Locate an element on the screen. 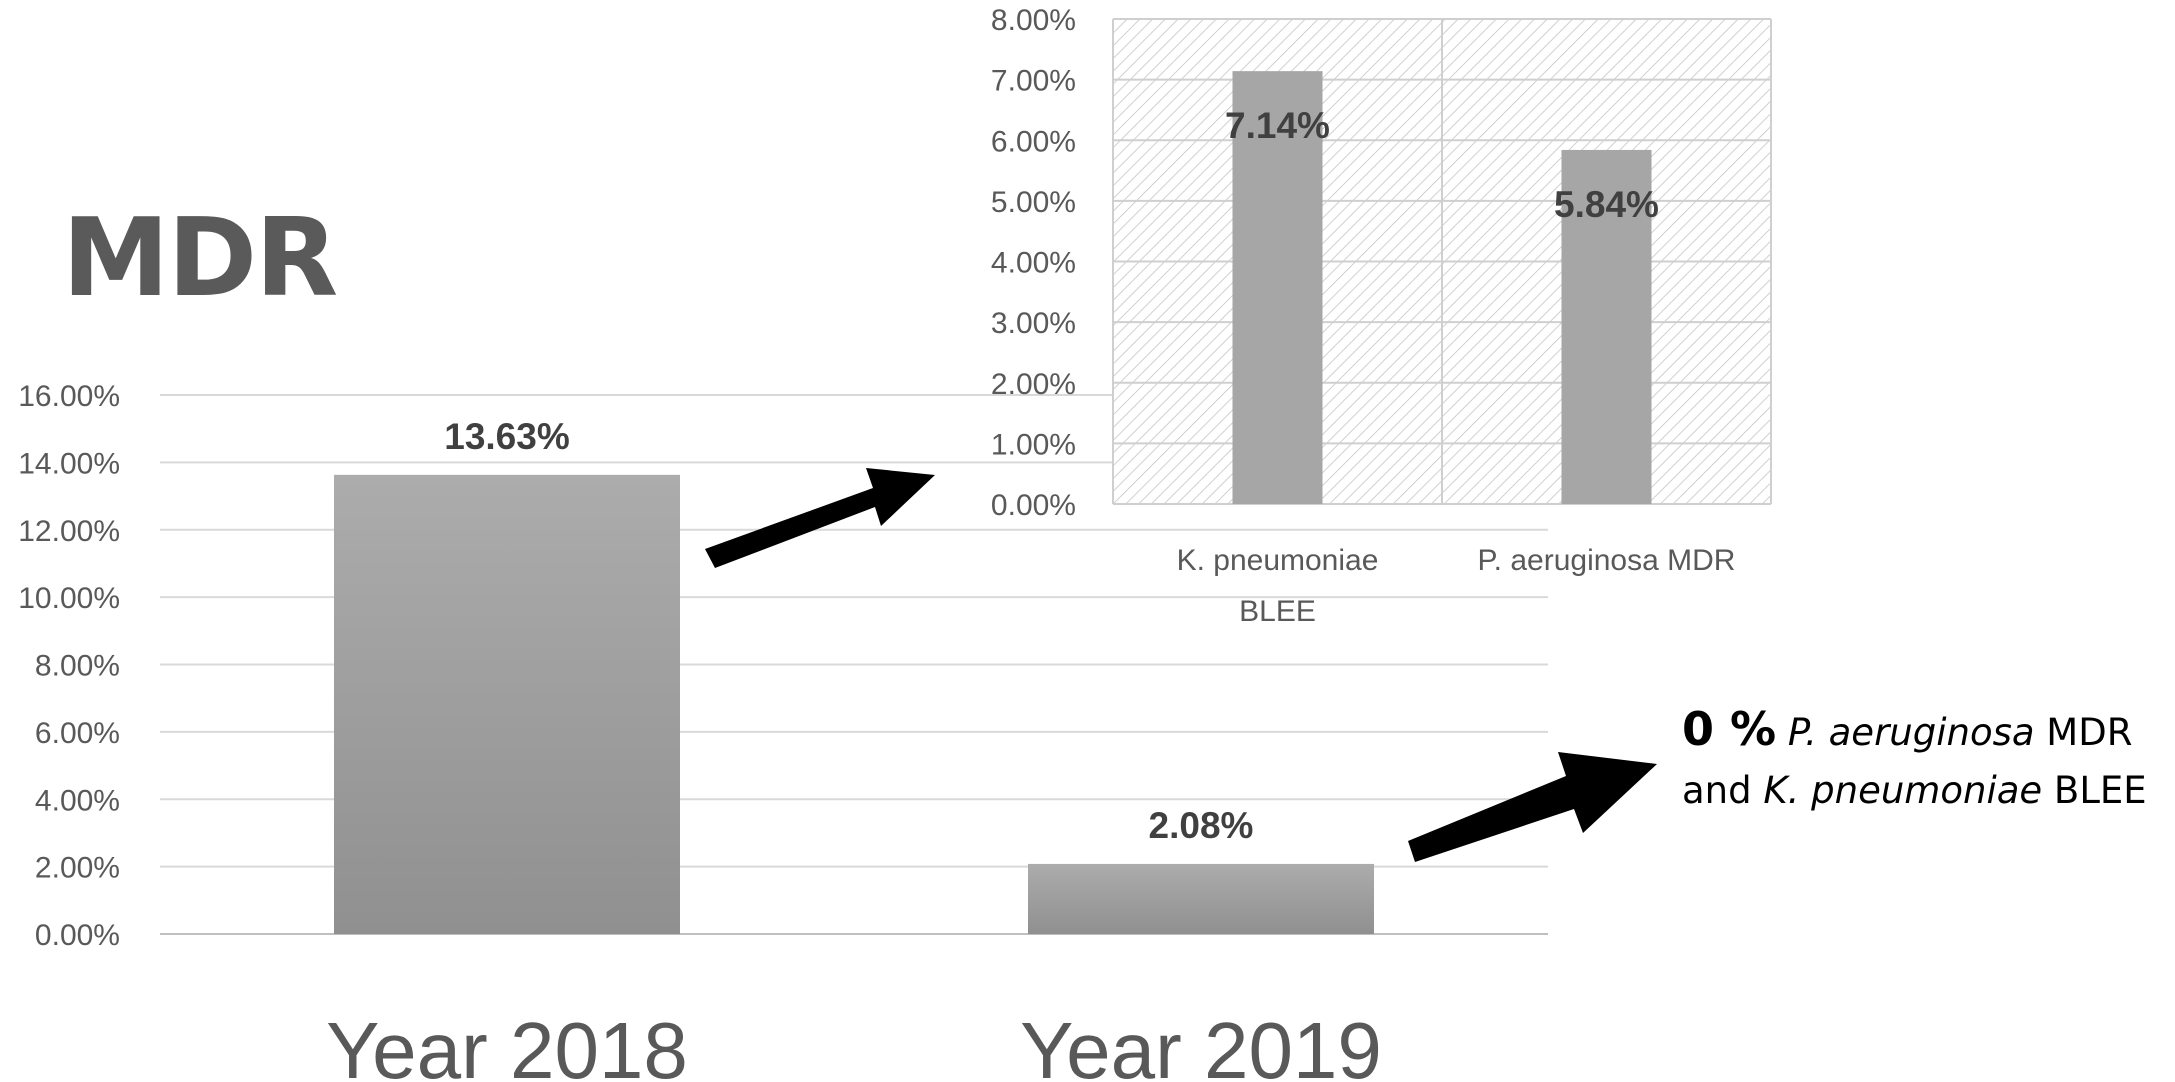 Image resolution: width=2175 pixels, height=1082 pixels. y-tick-label: 3.00% is located at coordinates (1033, 323).